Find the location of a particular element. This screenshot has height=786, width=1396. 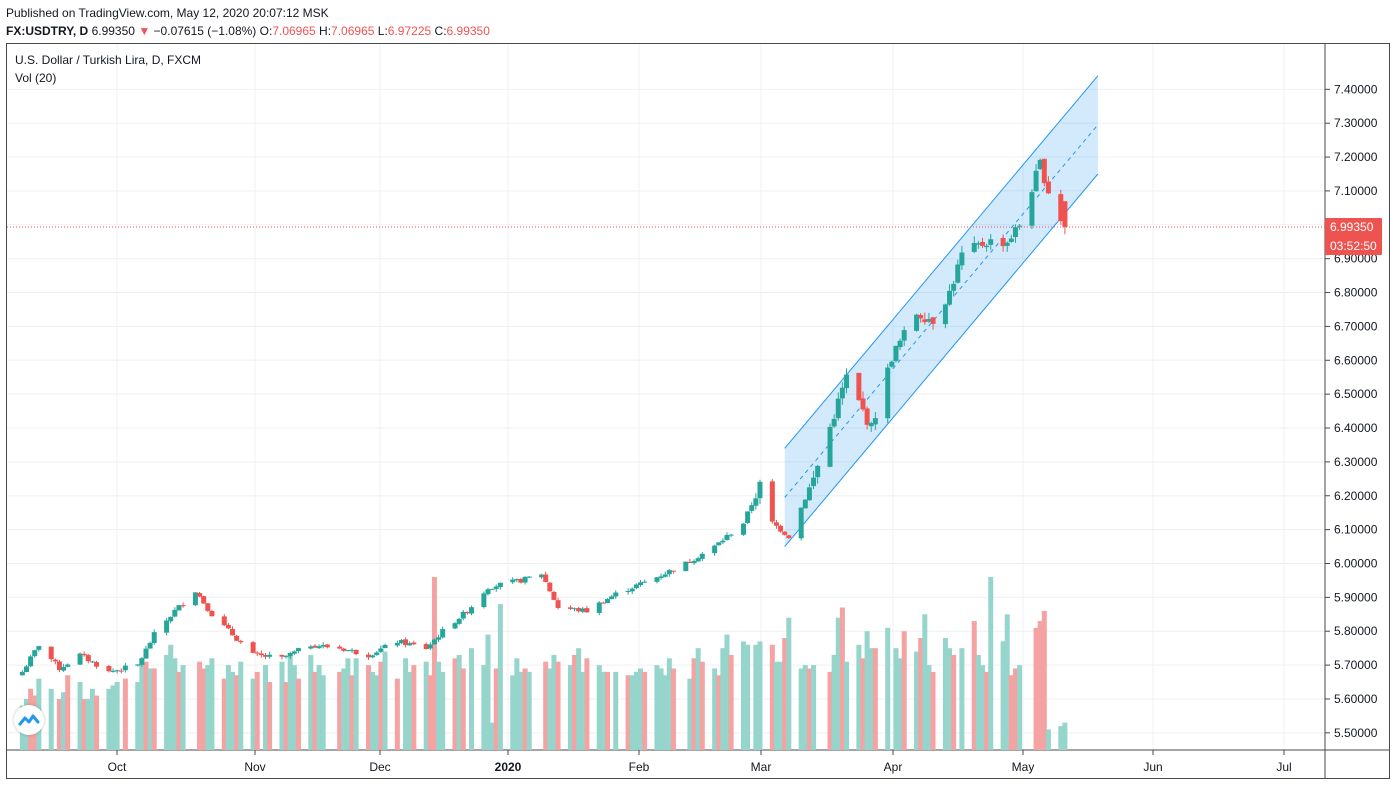

volume-legend: Vol (20) is located at coordinates (36, 78).